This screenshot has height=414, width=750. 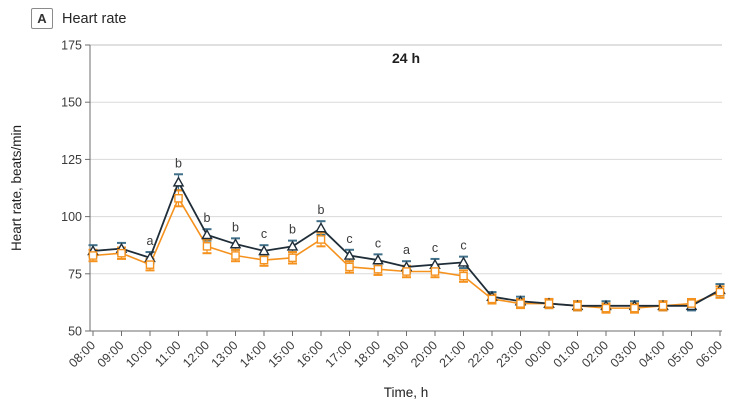 What do you see at coordinates (481, 354) in the screenshot?
I see `x-tick-label: 22:00` at bounding box center [481, 354].